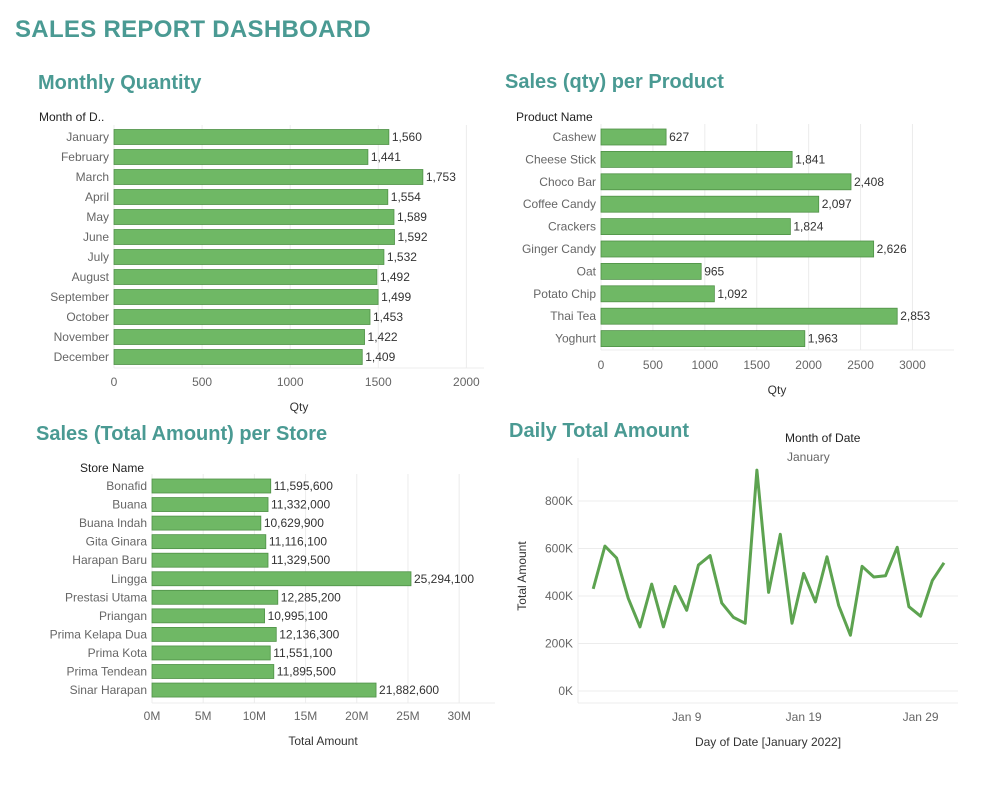 The height and width of the screenshot is (799, 999). What do you see at coordinates (213, 671) in the screenshot?
I see `store-bar-prima-tendean` at bounding box center [213, 671].